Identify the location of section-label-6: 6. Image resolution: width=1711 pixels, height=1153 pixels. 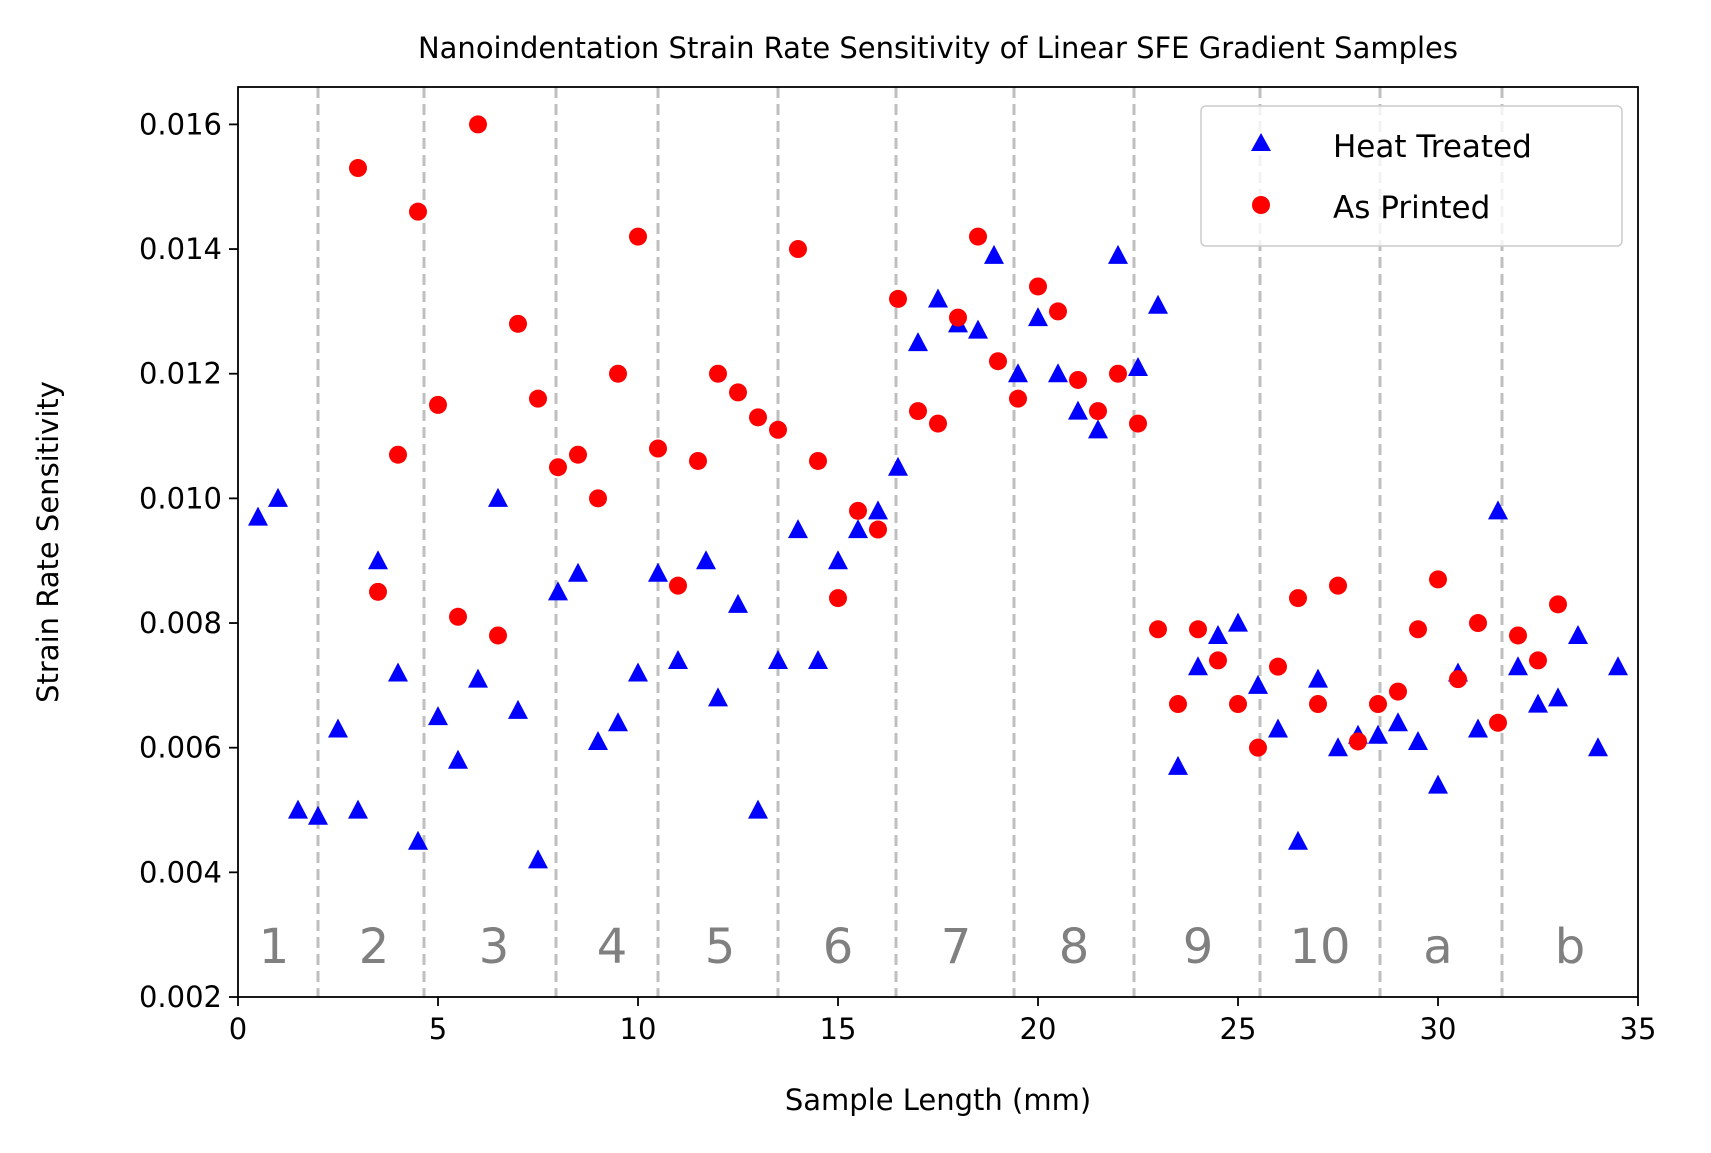
(838, 947).